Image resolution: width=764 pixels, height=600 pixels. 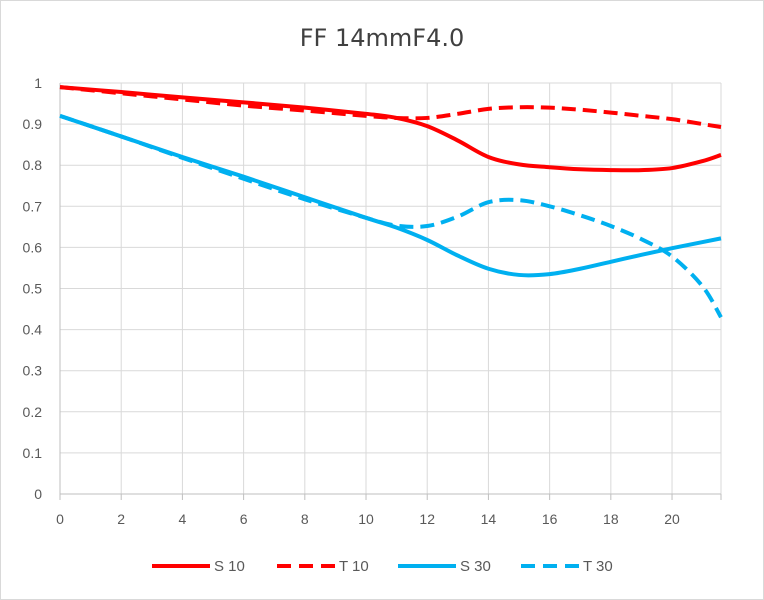 I want to click on x-tick-label: 20, so click(x=672, y=519).